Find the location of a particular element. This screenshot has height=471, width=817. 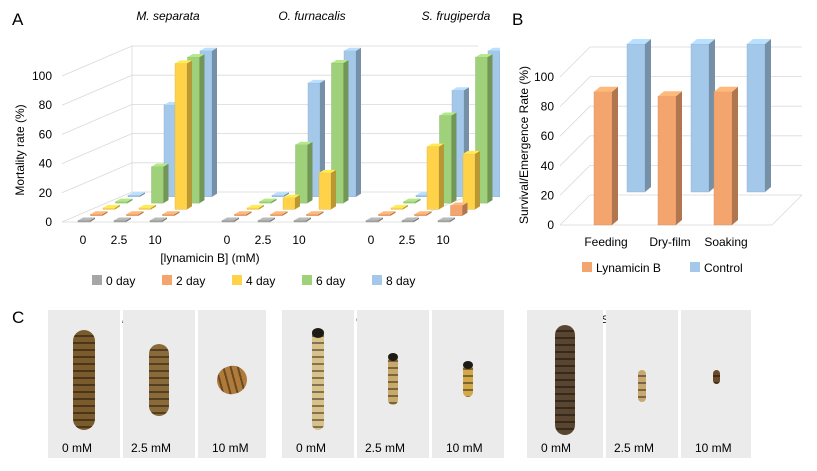

bar-b-Lynamicin-B-top is located at coordinates (670, 94).